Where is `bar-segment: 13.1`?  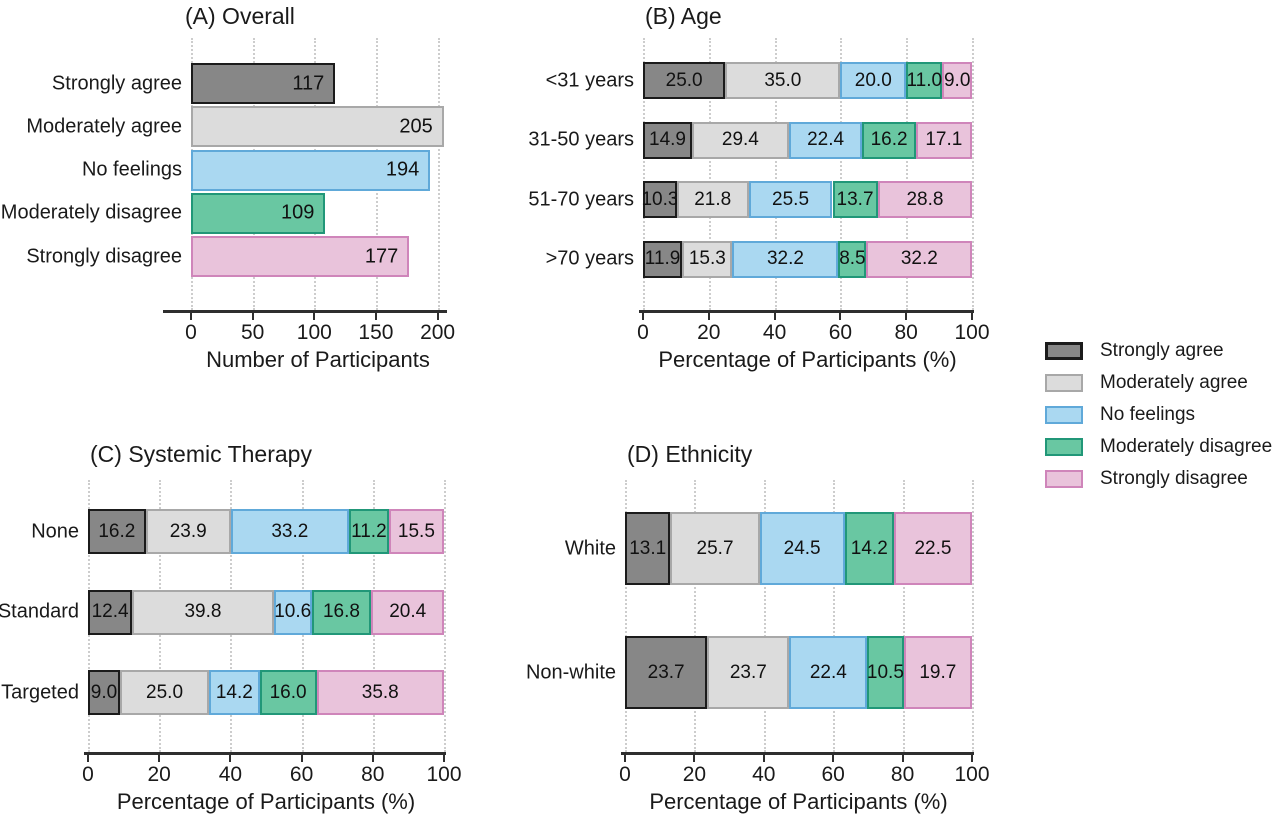 bar-segment: 13.1 is located at coordinates (648, 548).